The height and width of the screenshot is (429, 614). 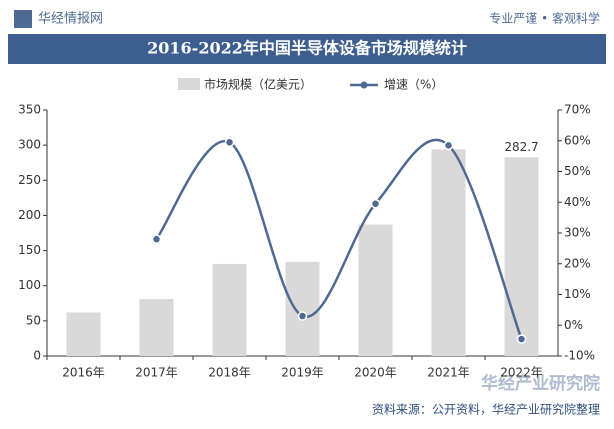 I want to click on y-tick-label: 0, so click(x=37, y=356).